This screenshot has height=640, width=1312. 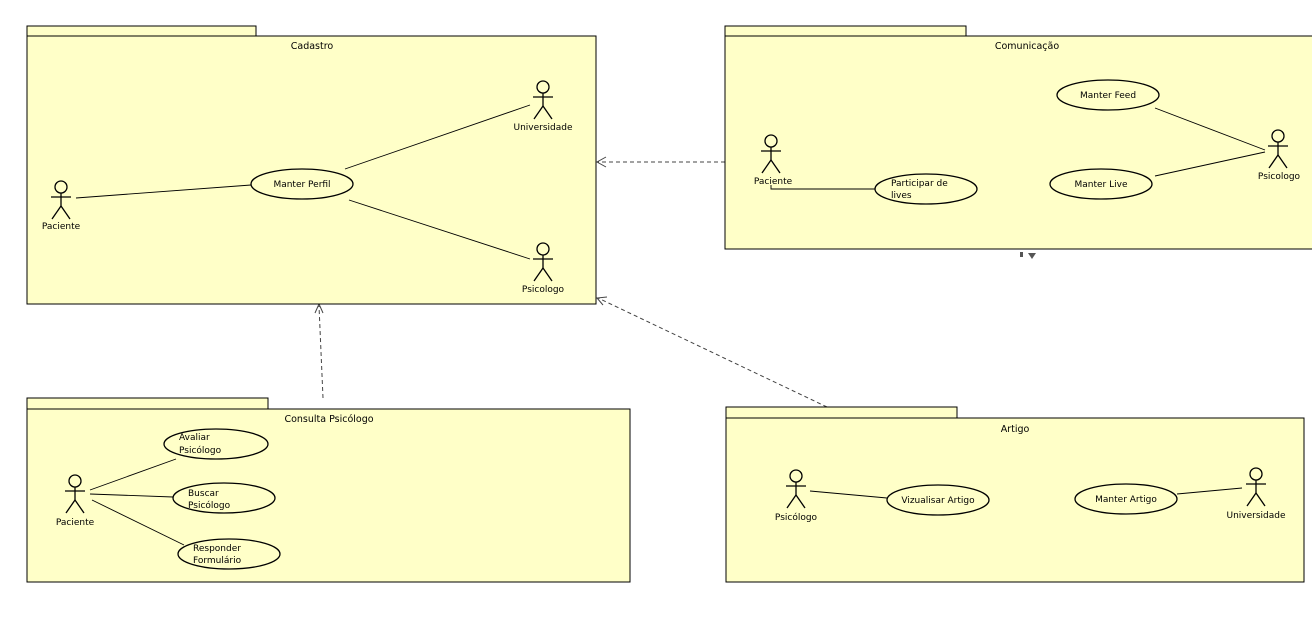 What do you see at coordinates (203, 494) in the screenshot?
I see `use-case-label: Buscar` at bounding box center [203, 494].